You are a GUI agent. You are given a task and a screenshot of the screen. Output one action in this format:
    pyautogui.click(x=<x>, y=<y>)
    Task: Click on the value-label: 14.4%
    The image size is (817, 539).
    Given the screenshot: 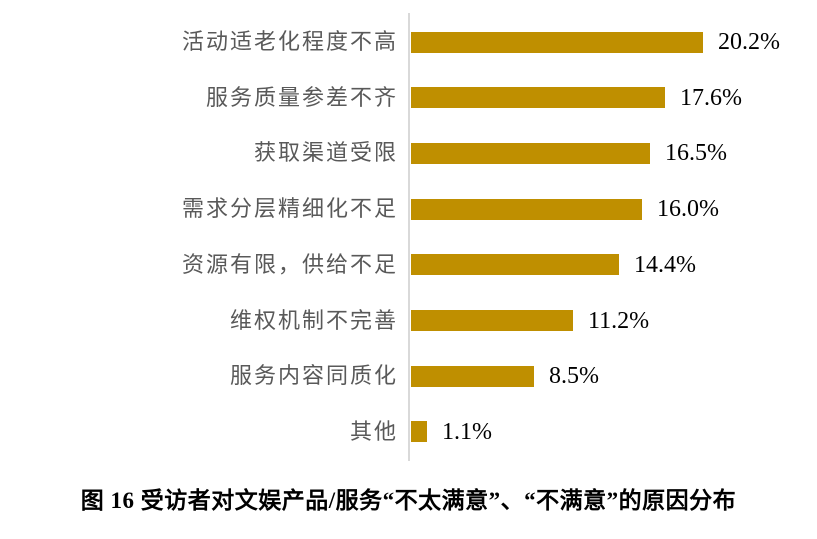 What is the action you would take?
    pyautogui.click(x=665, y=264)
    